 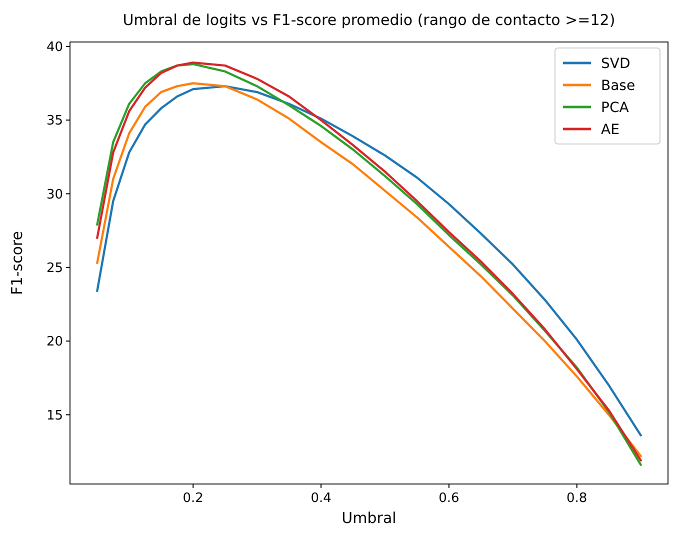 What do you see at coordinates (17, 263) in the screenshot?
I see `y-axis-title: F1-score` at bounding box center [17, 263].